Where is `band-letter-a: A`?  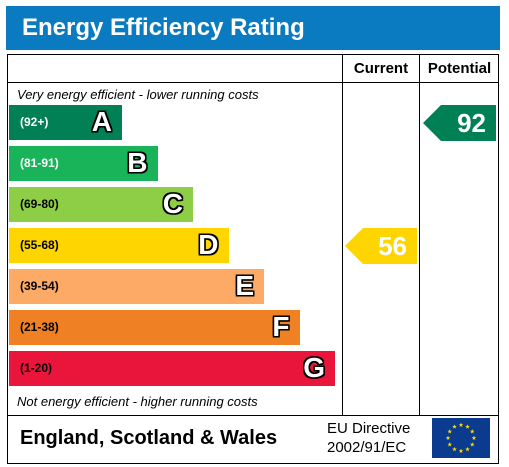
band-letter-a: A is located at coordinates (101, 121).